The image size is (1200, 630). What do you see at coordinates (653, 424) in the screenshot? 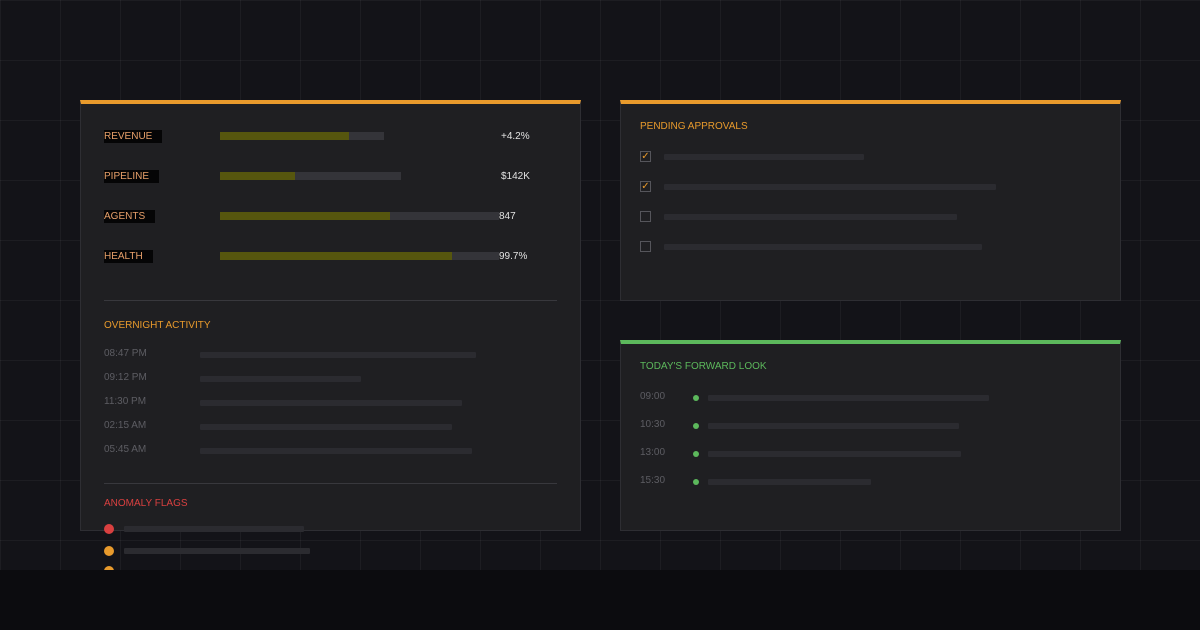
I see `schedule-time: 10:30` at bounding box center [653, 424].